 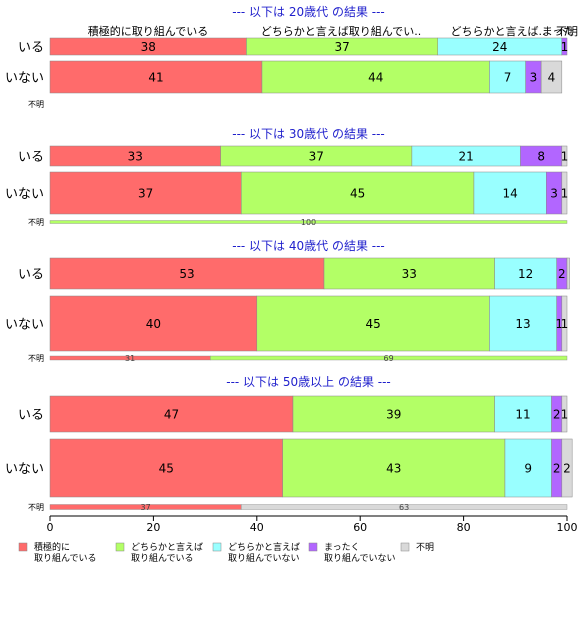 What do you see at coordinates (52, 547) in the screenshot?
I see `legend-label: 積極的に` at bounding box center [52, 547].